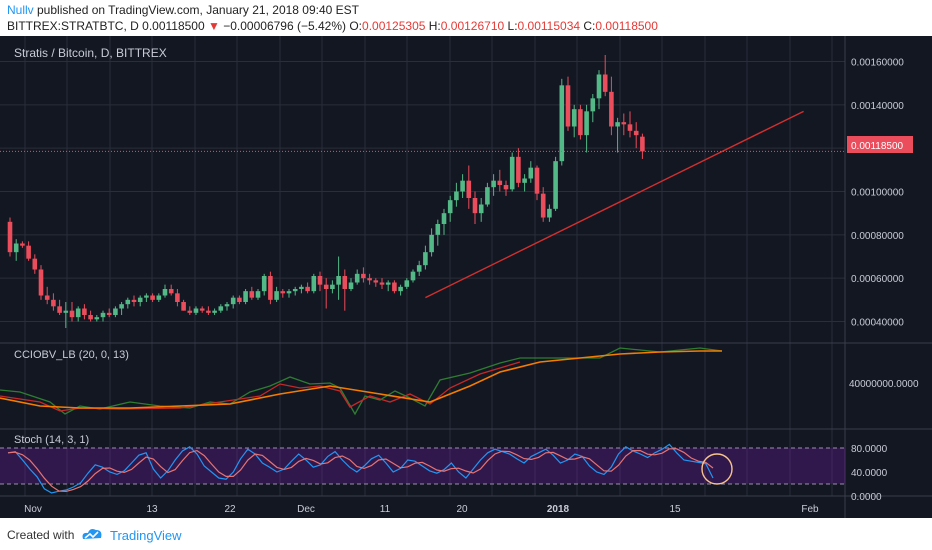 Image resolution: width=932 pixels, height=550 pixels. I want to click on ind1-label: CCIOBV_LB (20, 0, 13), so click(71, 355).